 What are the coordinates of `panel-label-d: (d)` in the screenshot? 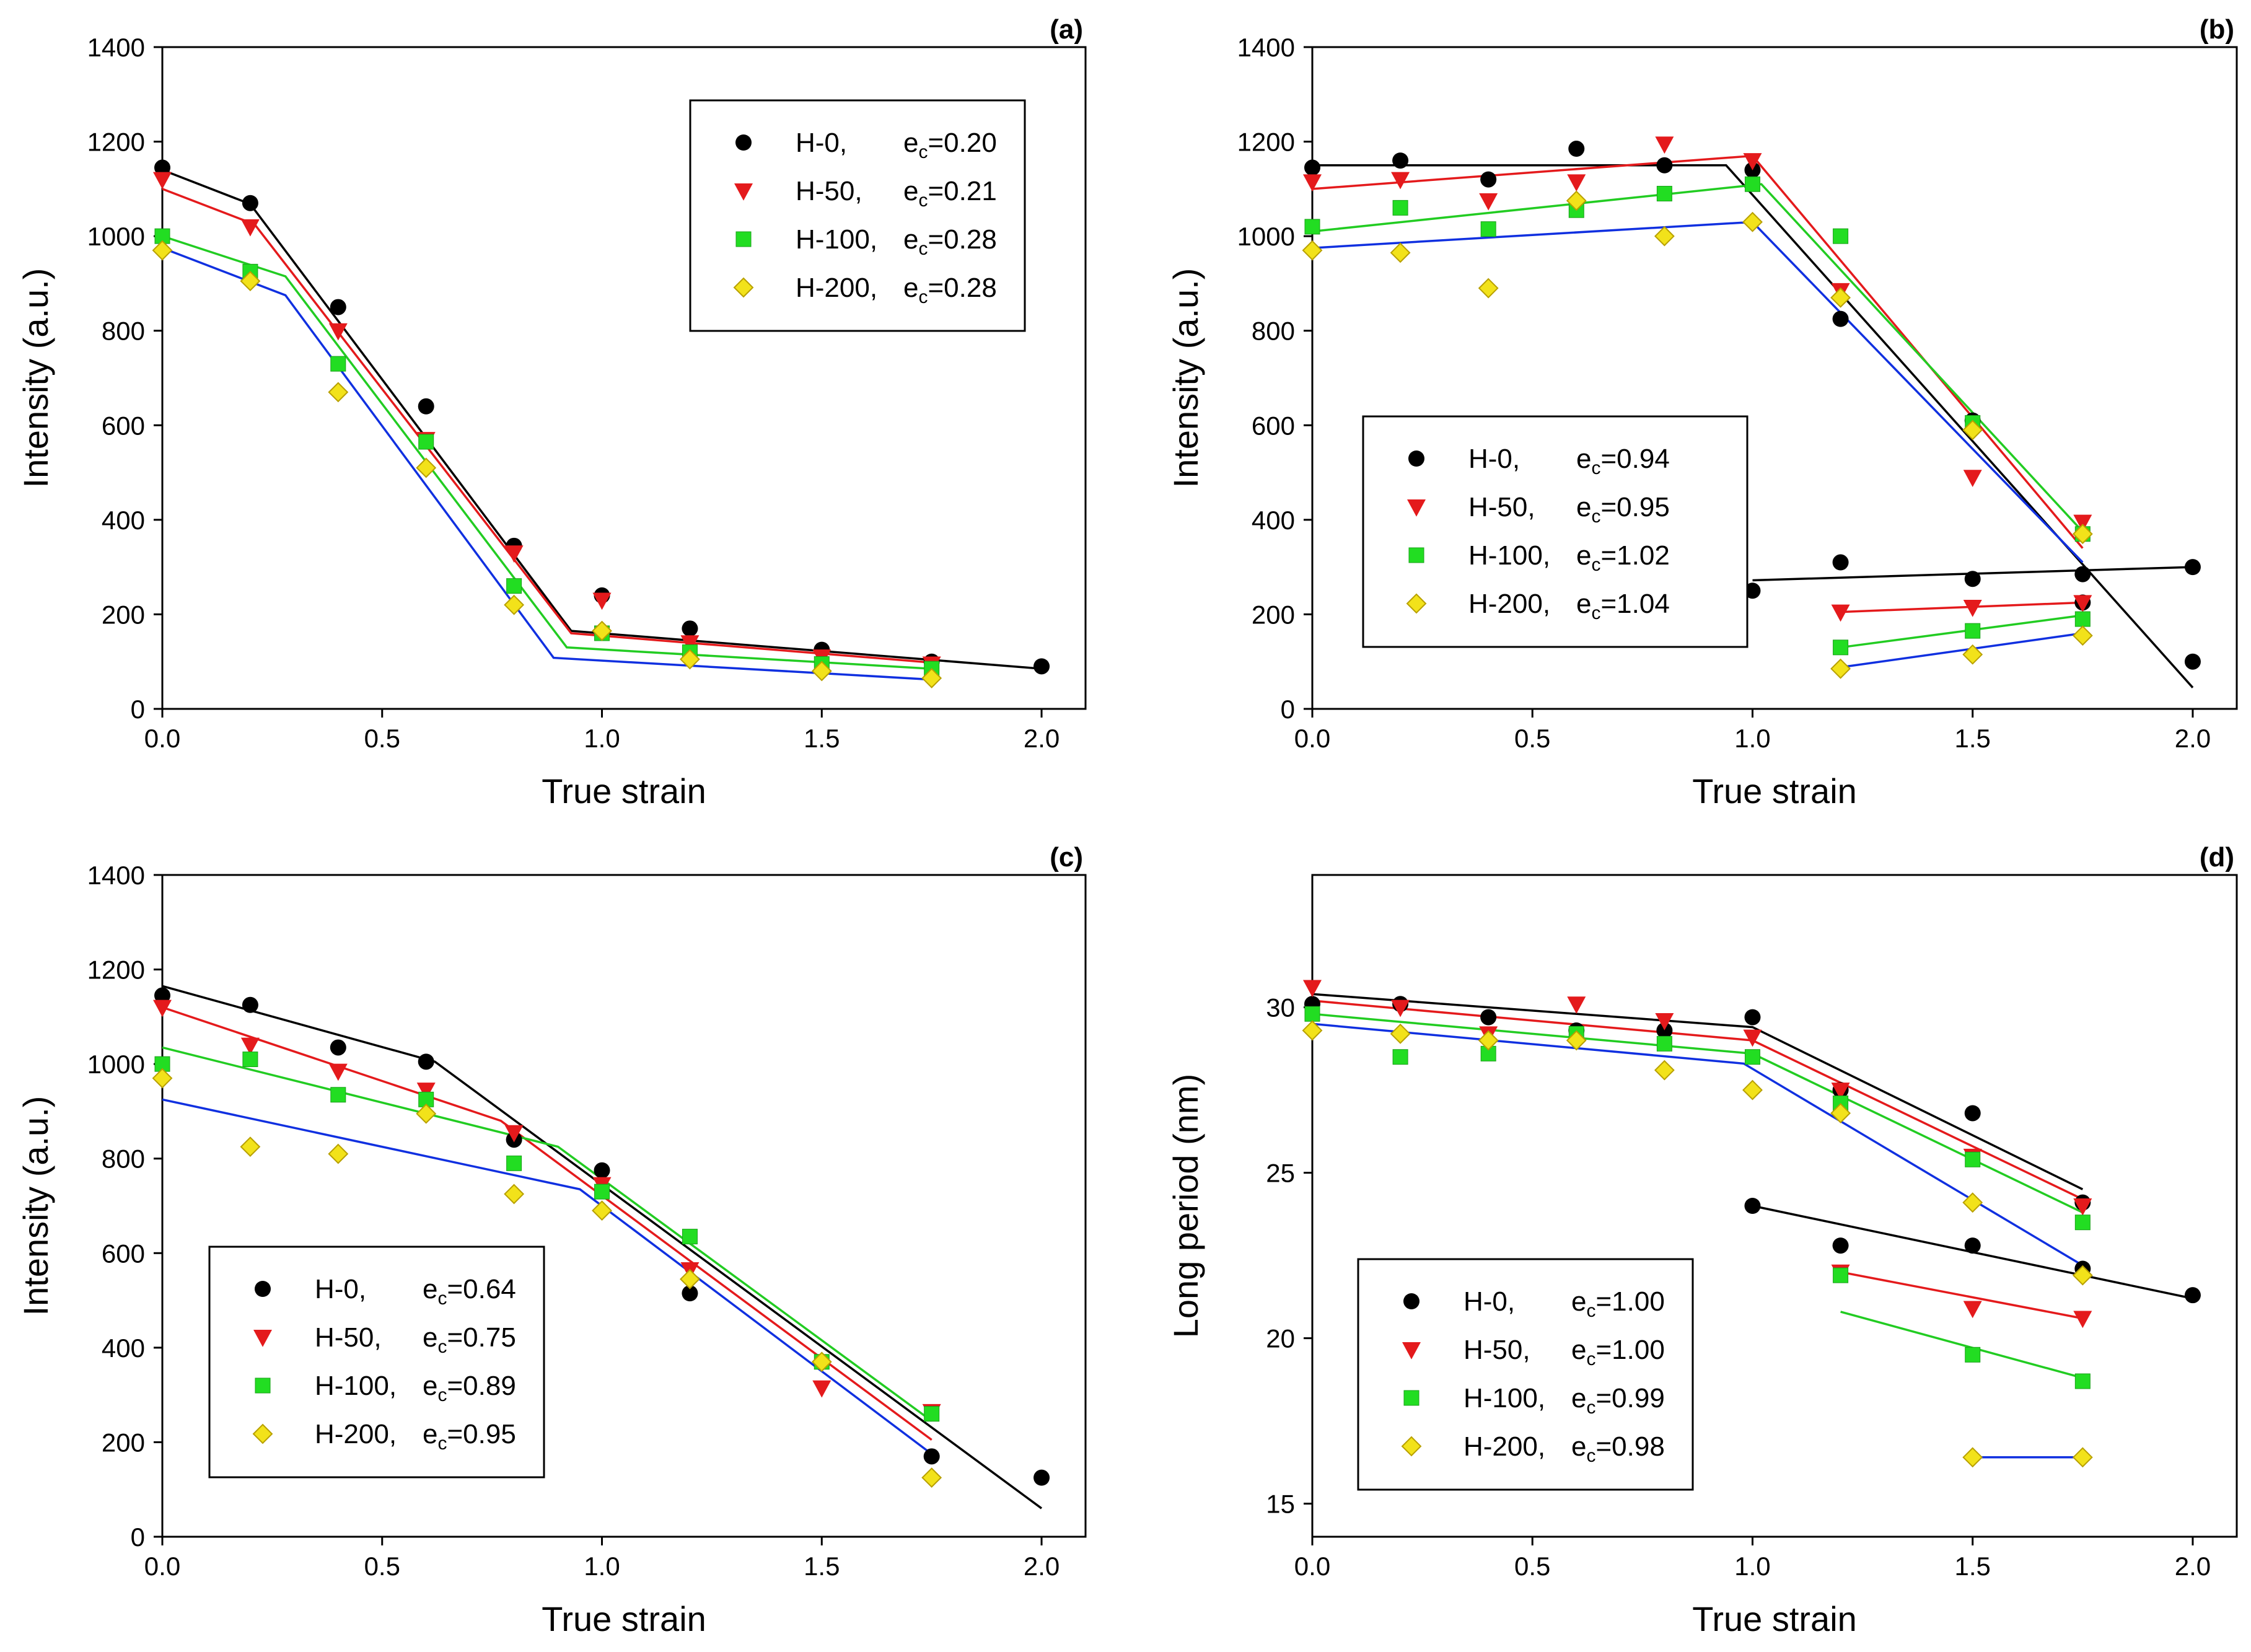 It's located at (2217, 857).